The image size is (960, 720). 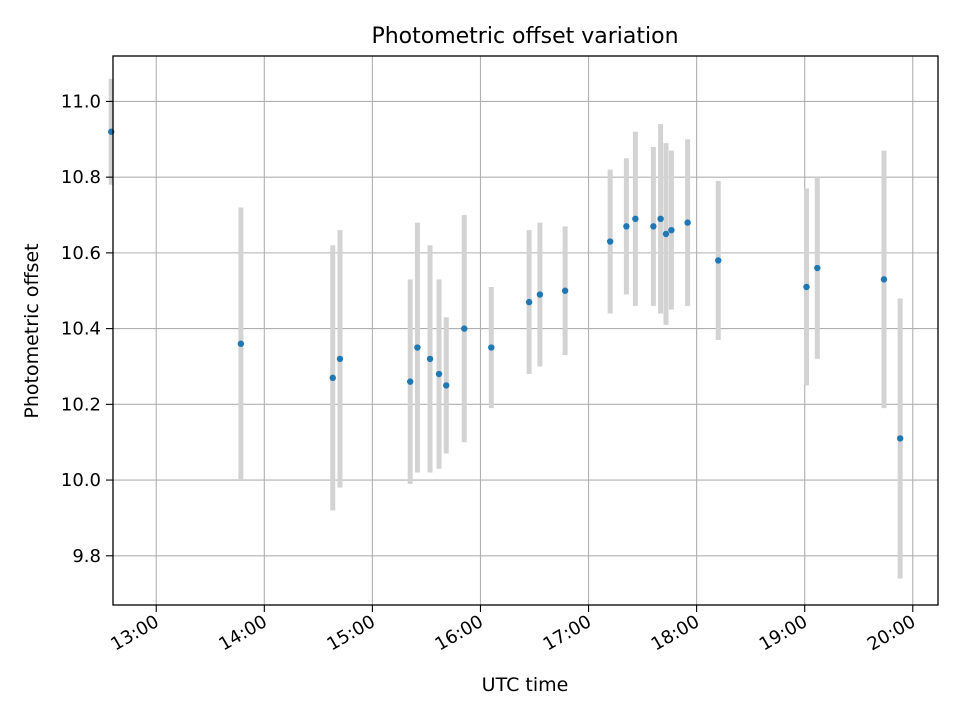 What do you see at coordinates (350, 633) in the screenshot?
I see `x-tick-label: 15:00` at bounding box center [350, 633].